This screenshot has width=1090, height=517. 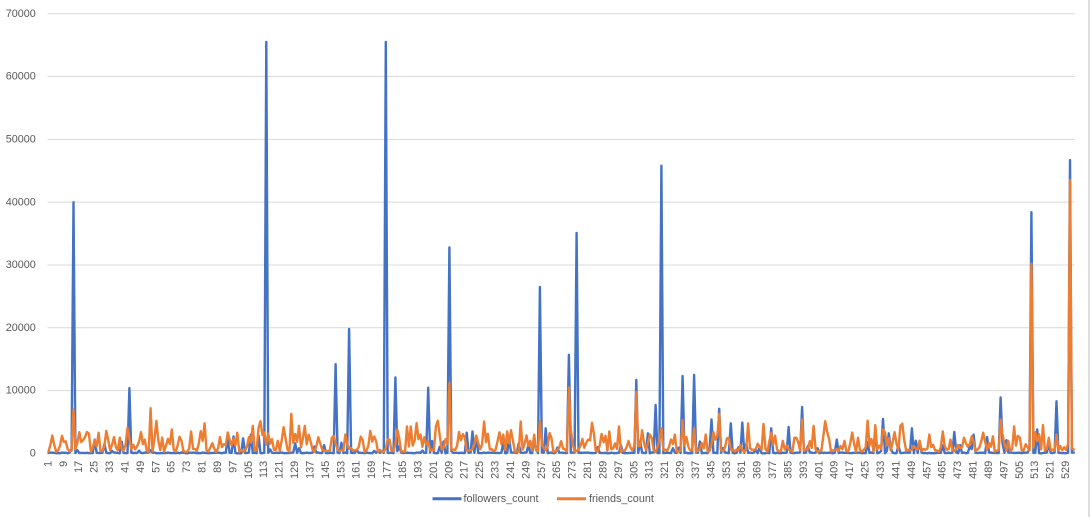 I want to click on svg-text: 305, so click(x=634, y=470).